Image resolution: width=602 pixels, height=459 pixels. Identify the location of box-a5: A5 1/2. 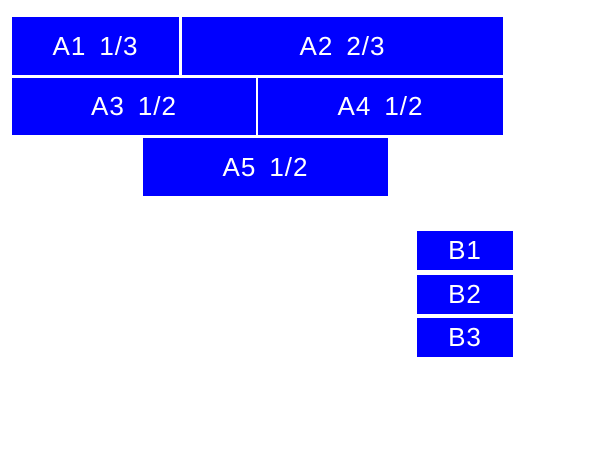
(265, 167).